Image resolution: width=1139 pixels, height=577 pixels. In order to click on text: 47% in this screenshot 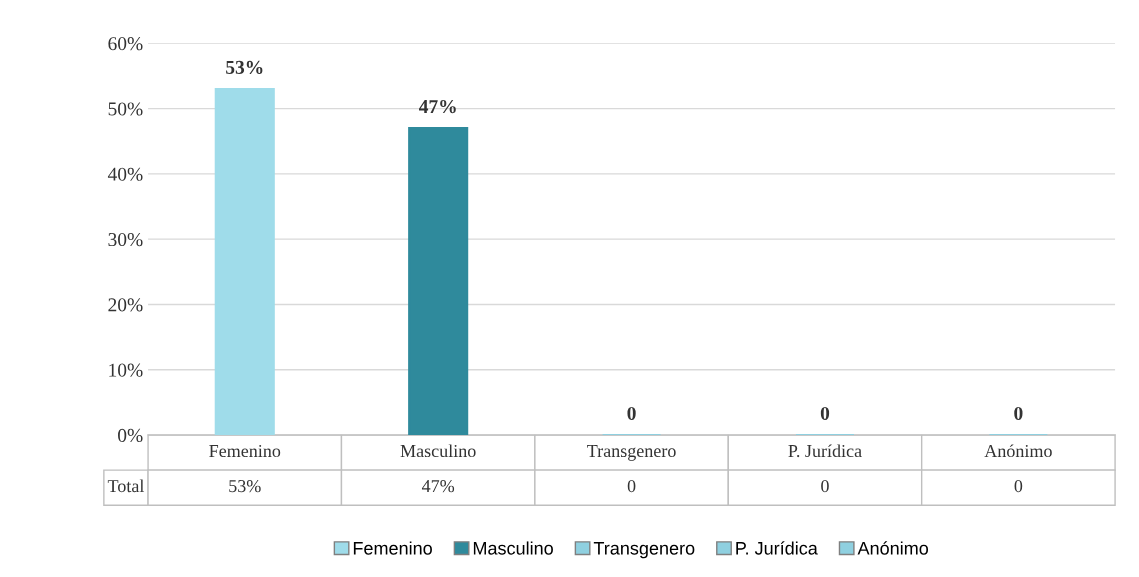, I will do `click(437, 106)`.